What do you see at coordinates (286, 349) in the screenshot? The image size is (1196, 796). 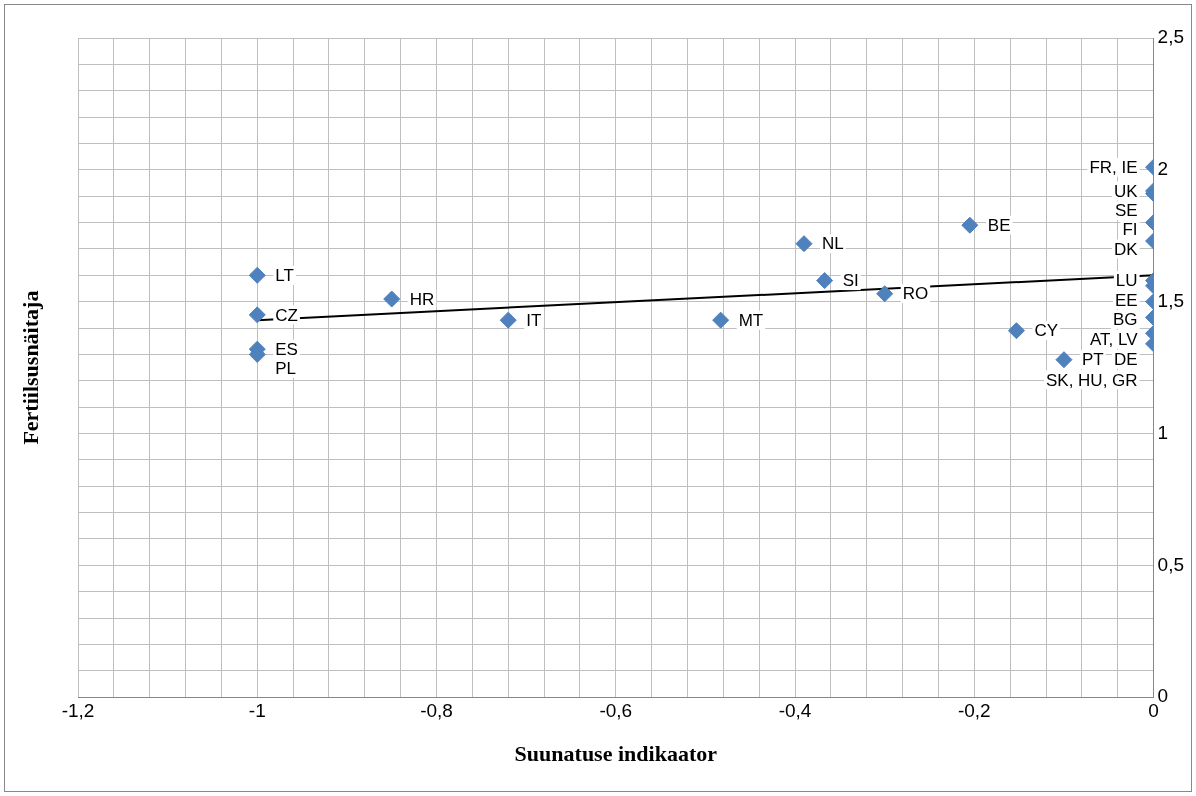 I see `annotation: ES` at bounding box center [286, 349].